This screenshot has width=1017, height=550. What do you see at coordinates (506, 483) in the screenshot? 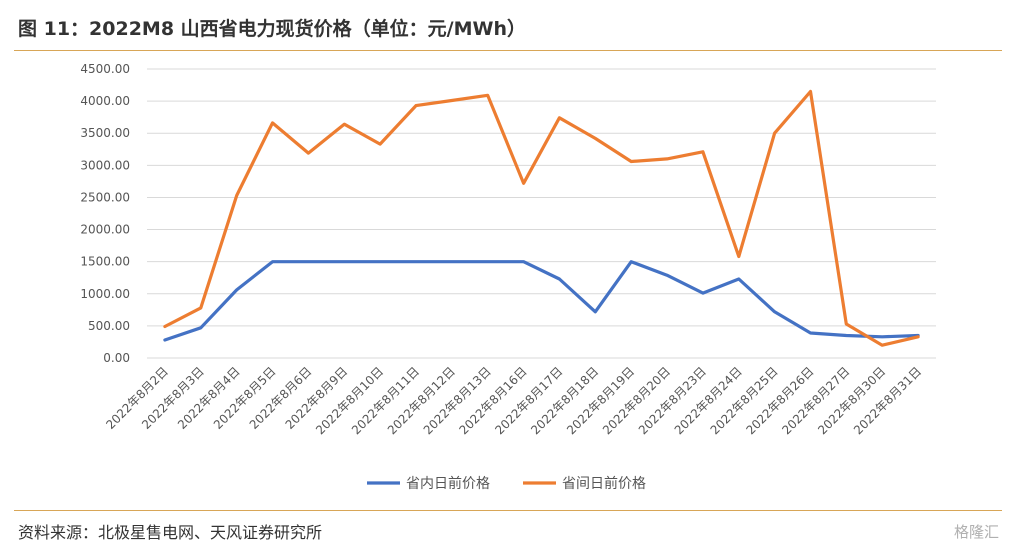
I see `legend: 省内日前价格 省间日前价格` at bounding box center [506, 483].